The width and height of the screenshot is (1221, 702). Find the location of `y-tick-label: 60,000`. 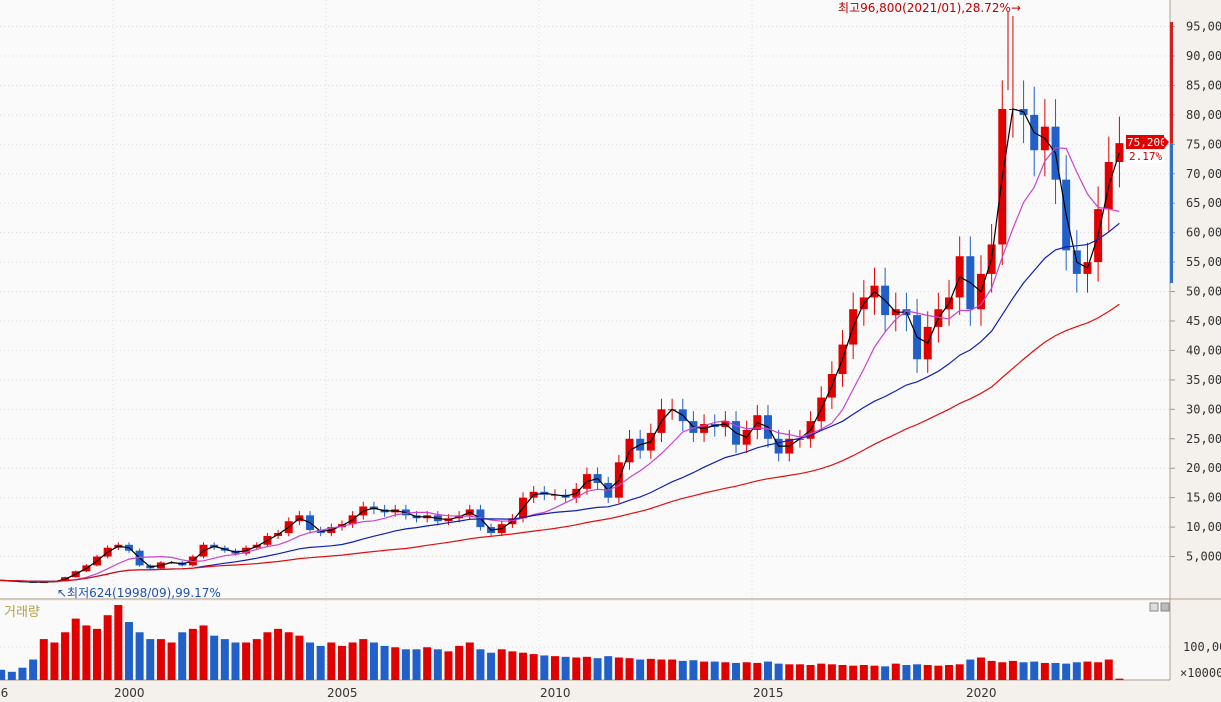

y-tick-label: 60,000 is located at coordinates (1203, 233).